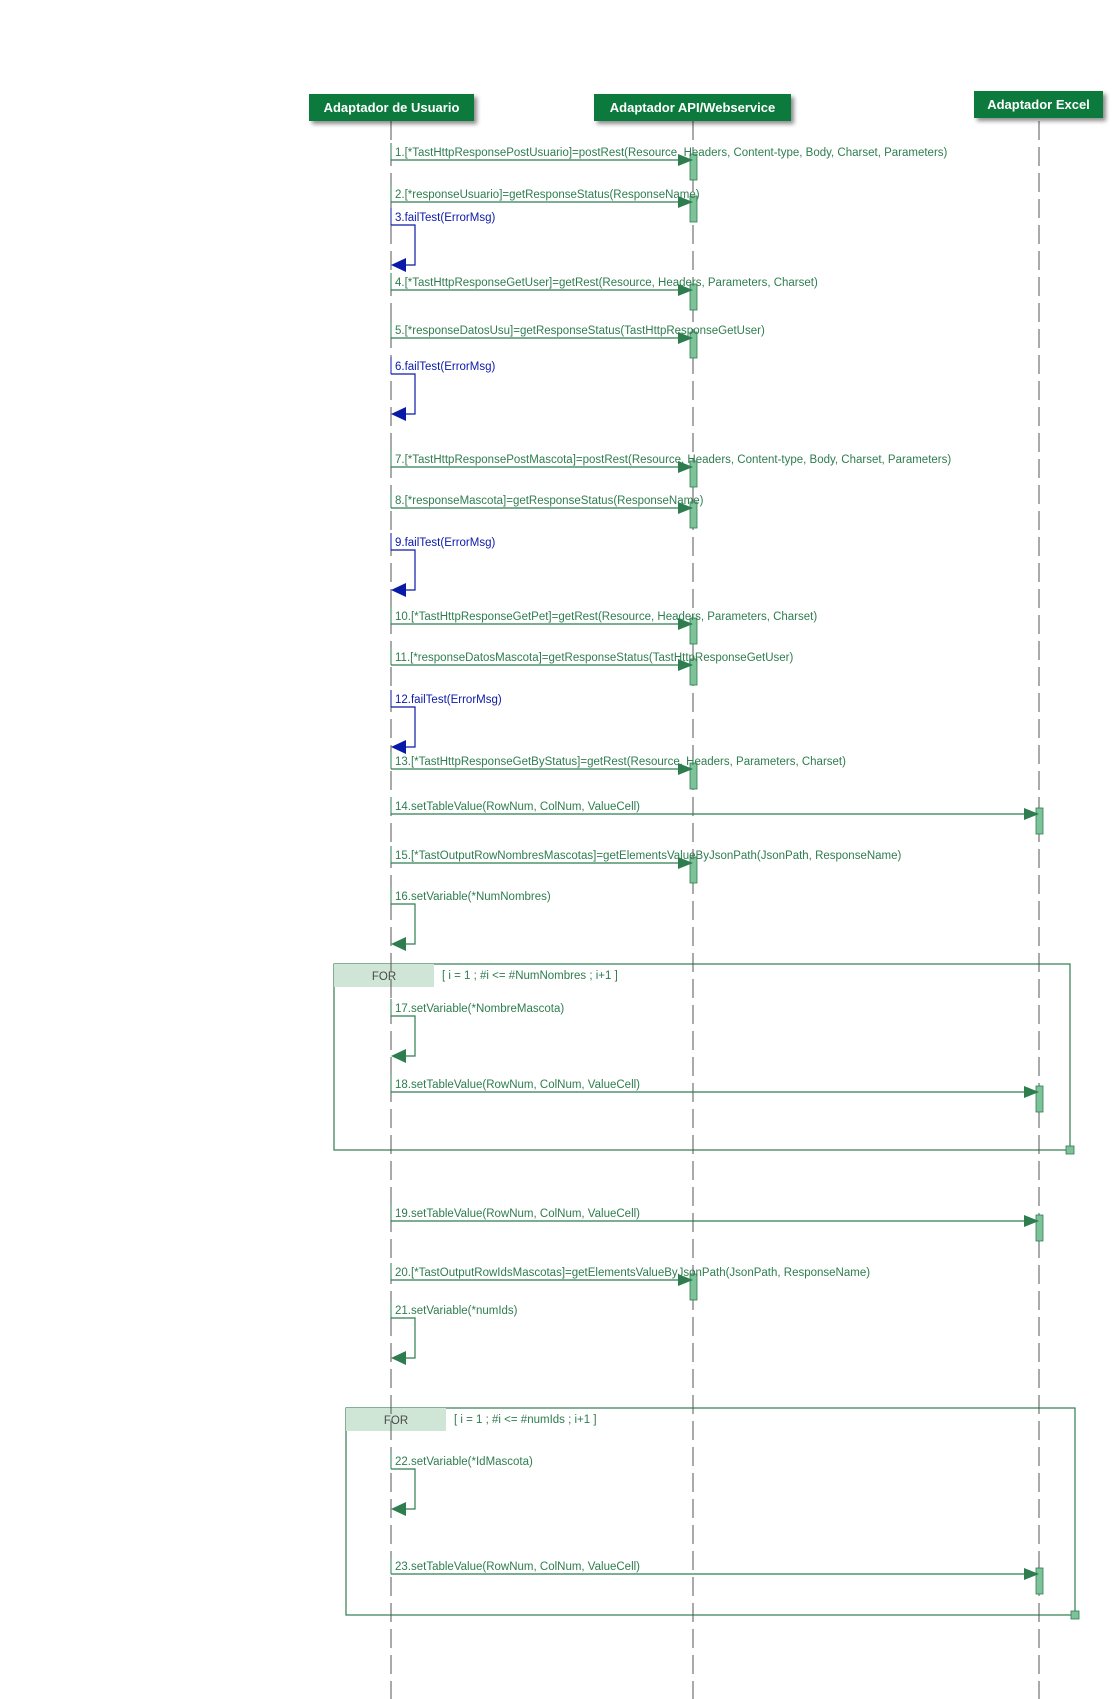  I want to click on message-16: 16.setVariable(*NumNombres), so click(470, 919).